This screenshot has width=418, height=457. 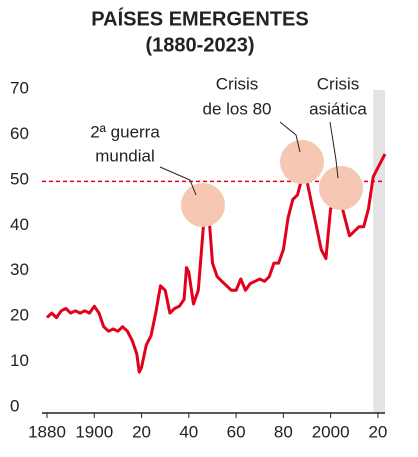 What do you see at coordinates (19, 269) in the screenshot?
I see `y-tick-label: 30` at bounding box center [19, 269].